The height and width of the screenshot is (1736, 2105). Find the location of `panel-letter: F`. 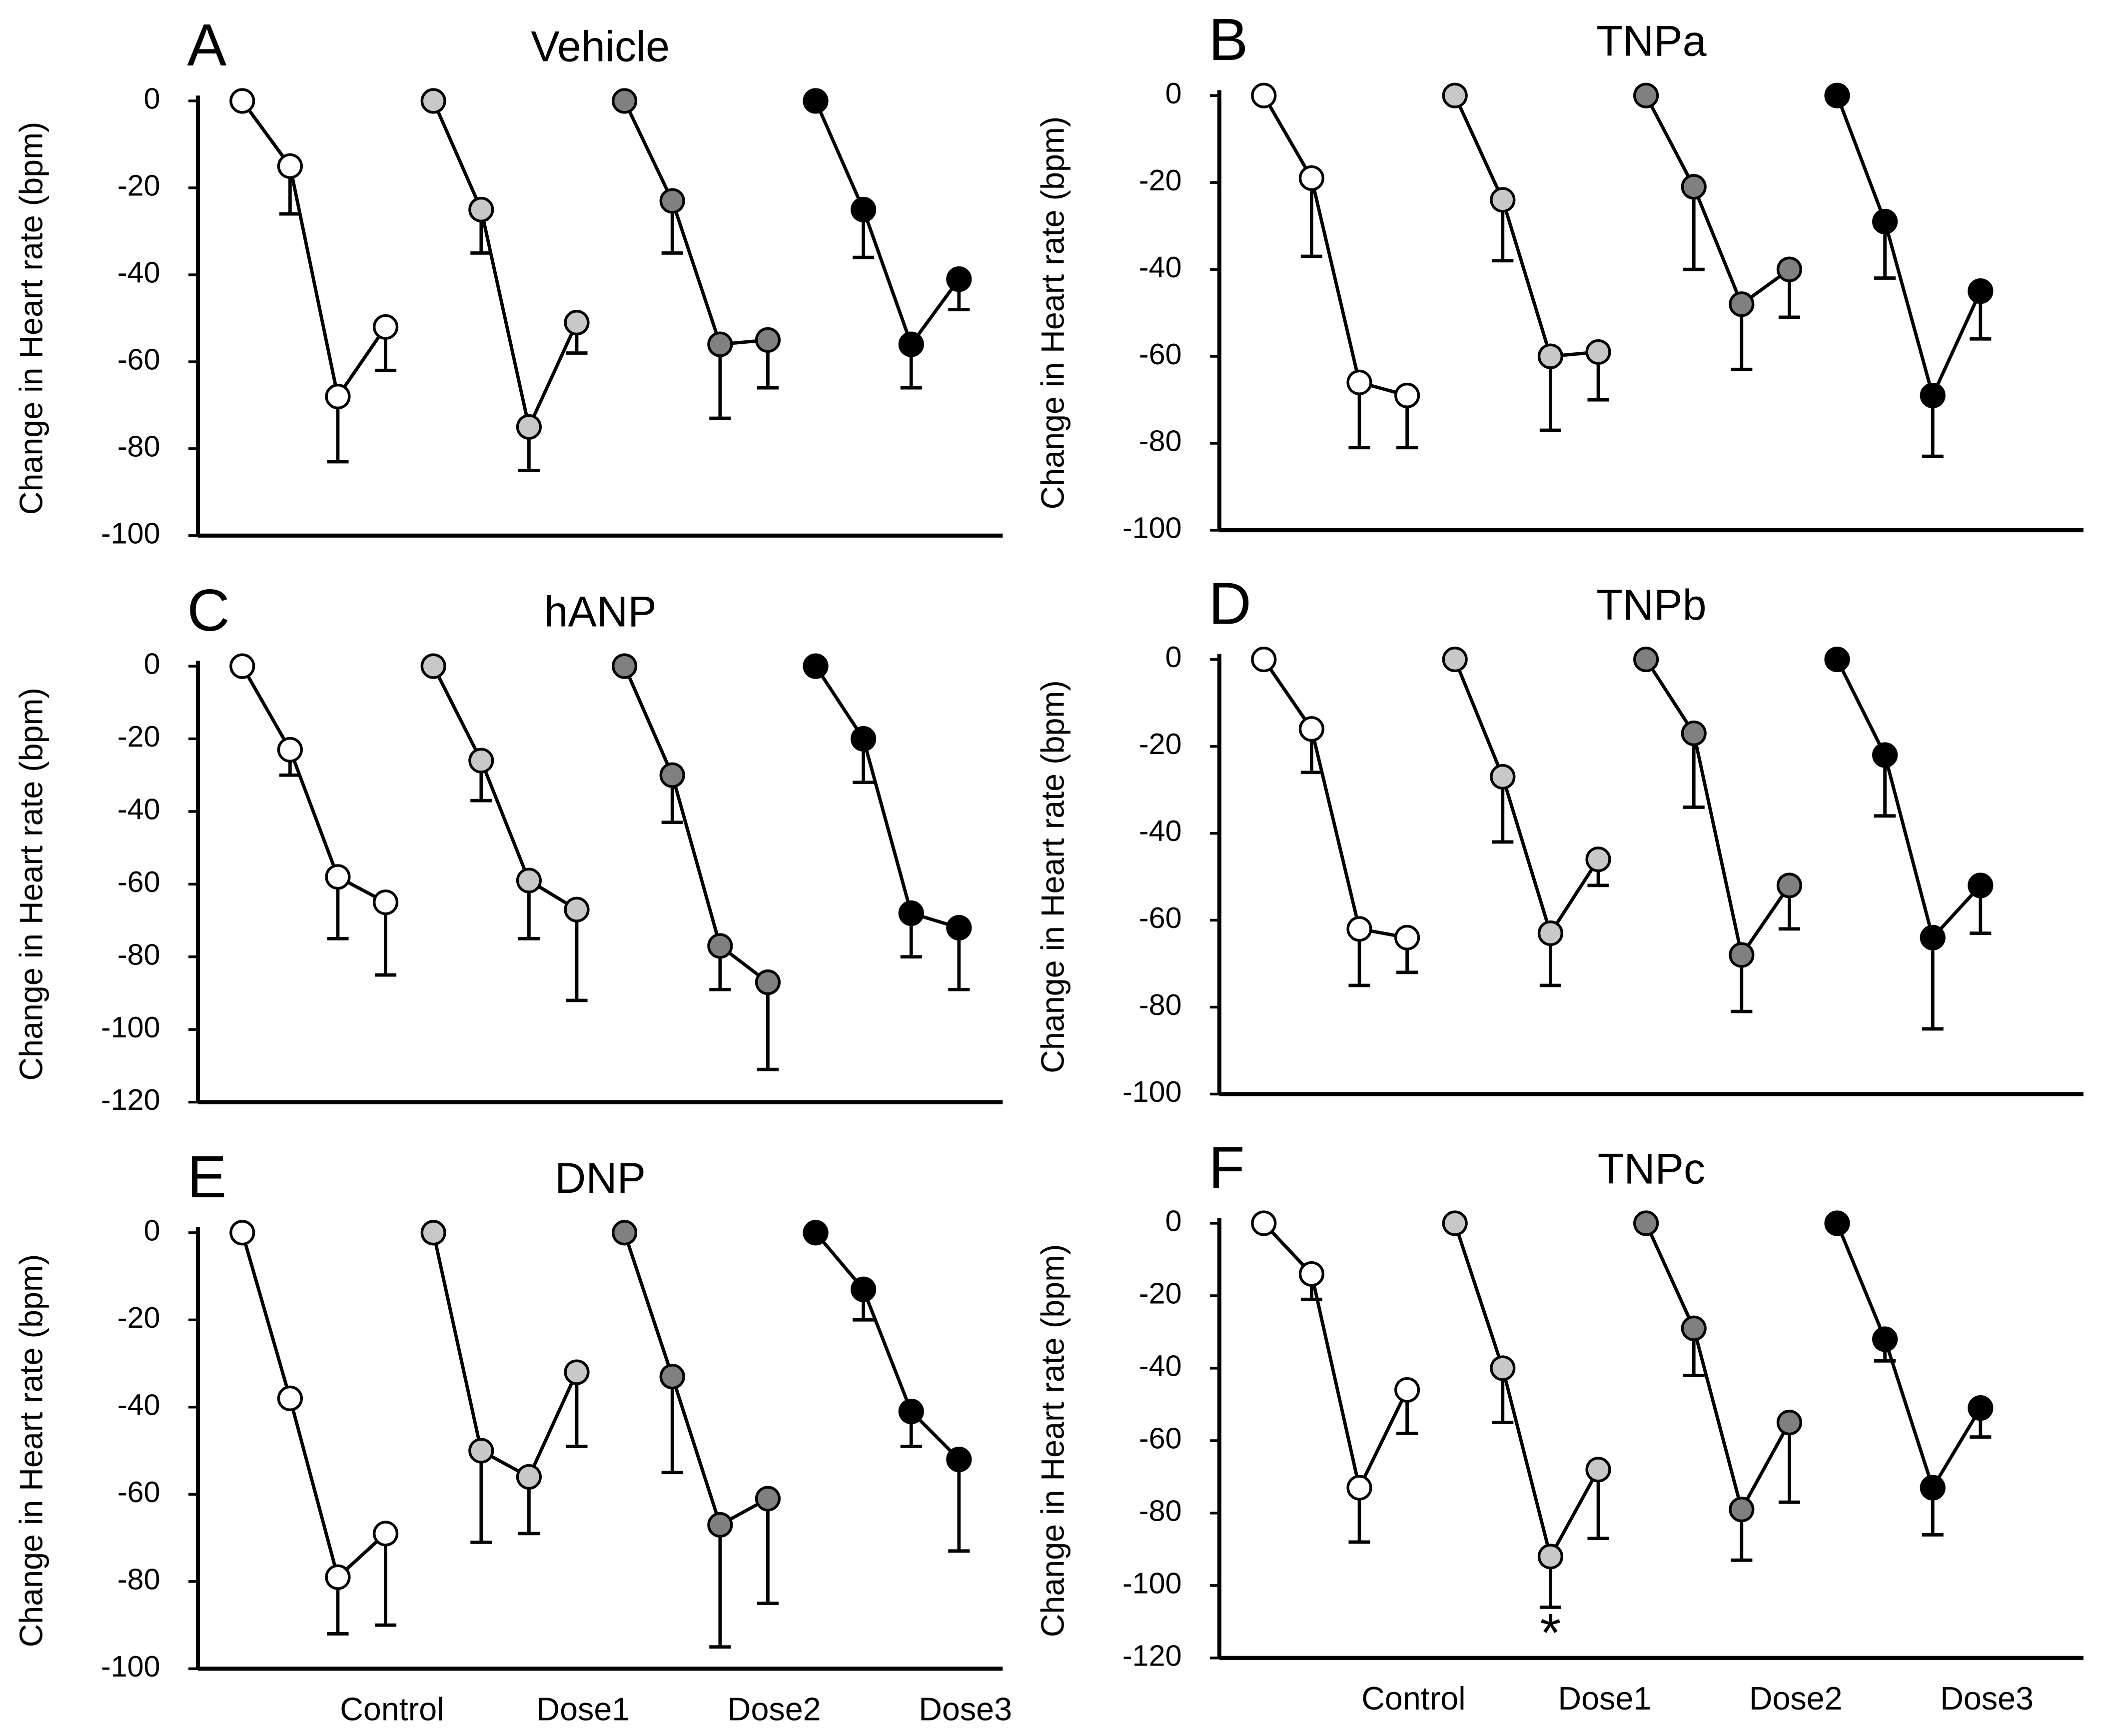

panel-letter: F is located at coordinates (1226, 1168).